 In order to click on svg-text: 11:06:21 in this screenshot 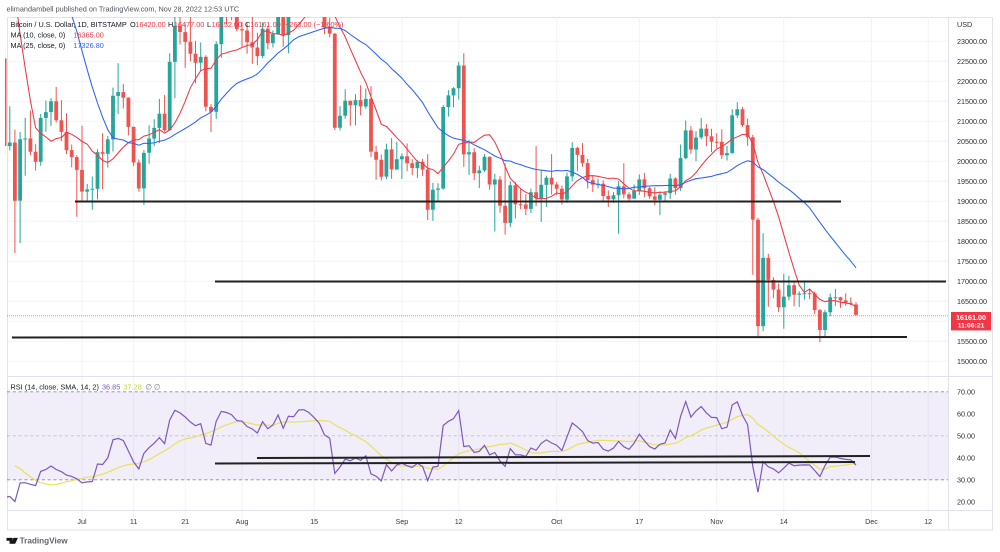, I will do `click(971, 326)`.